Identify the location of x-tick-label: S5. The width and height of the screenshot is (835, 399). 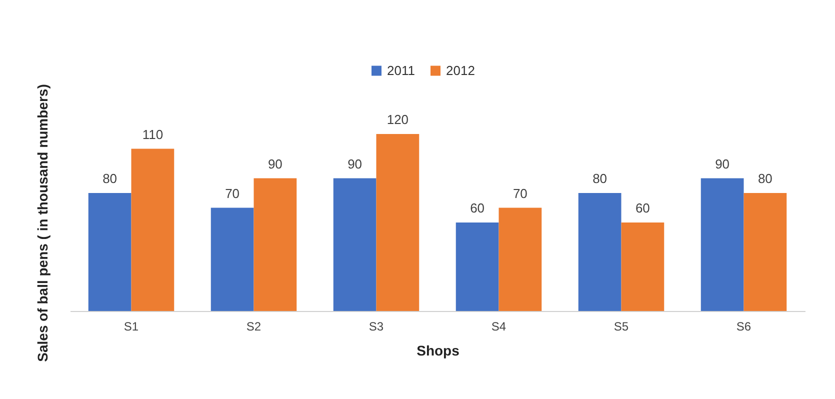
(621, 327).